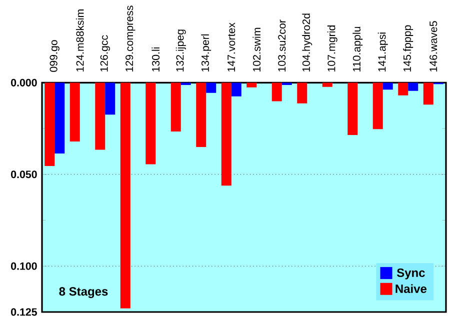 The image size is (451, 332). I want to click on x-tick-label: 147.vortex, so click(232, 47).